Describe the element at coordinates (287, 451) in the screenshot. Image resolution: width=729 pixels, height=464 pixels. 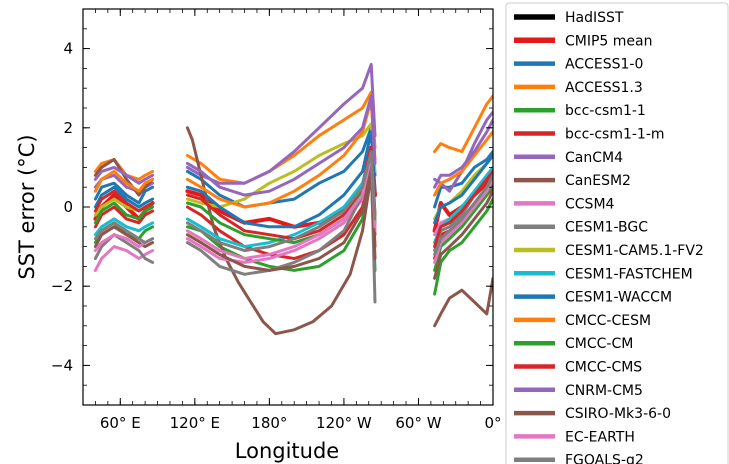
I see `x-axis-label: Longitude` at that location.